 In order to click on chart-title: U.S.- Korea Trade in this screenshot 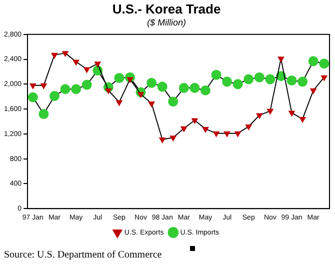, I will do `click(166, 8)`.